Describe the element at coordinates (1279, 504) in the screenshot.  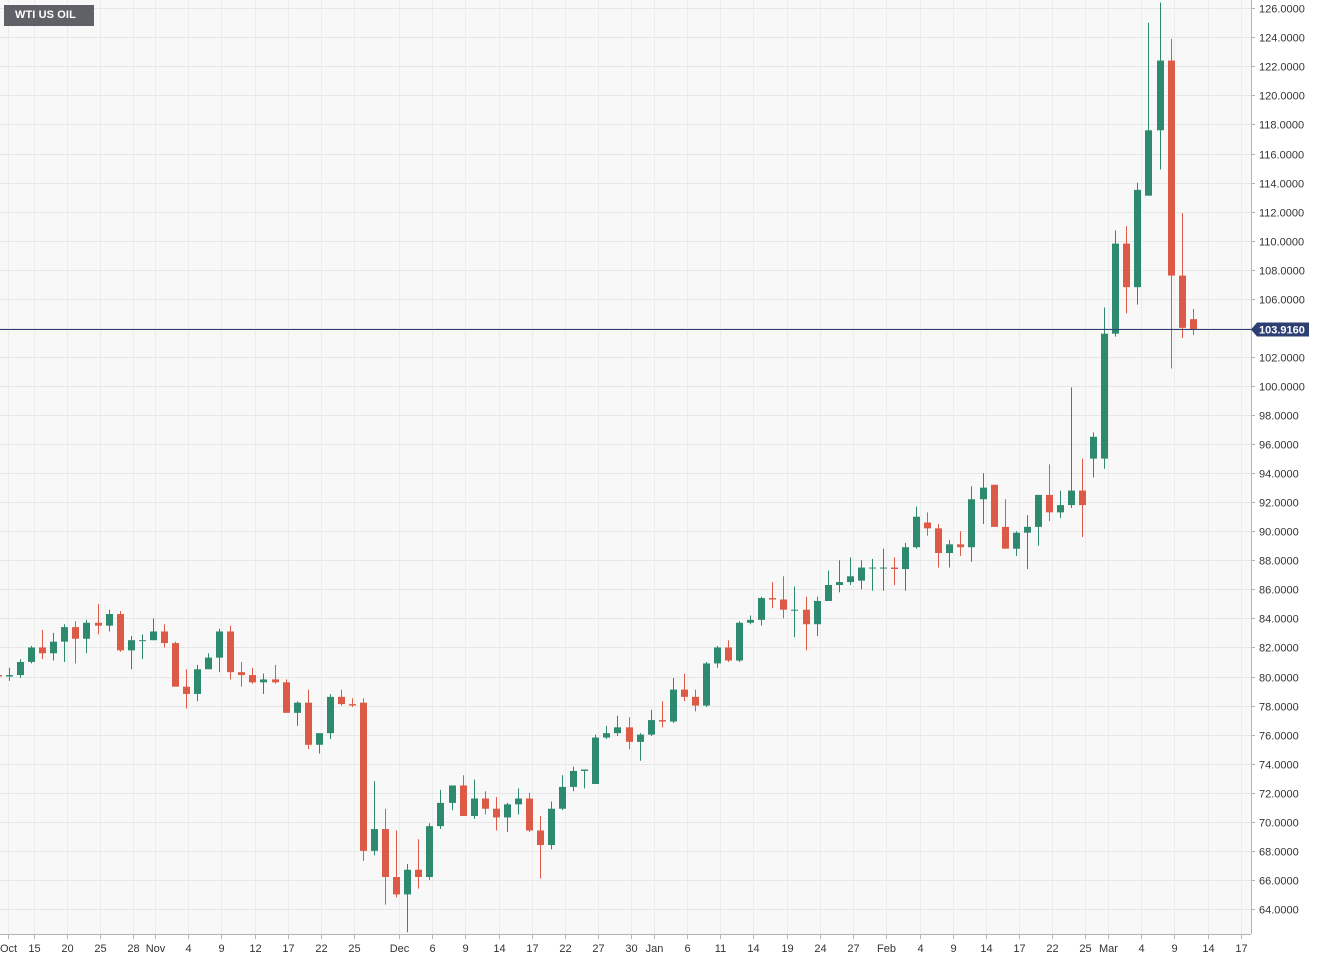
I see `y-tick-label: 92.0000` at that location.